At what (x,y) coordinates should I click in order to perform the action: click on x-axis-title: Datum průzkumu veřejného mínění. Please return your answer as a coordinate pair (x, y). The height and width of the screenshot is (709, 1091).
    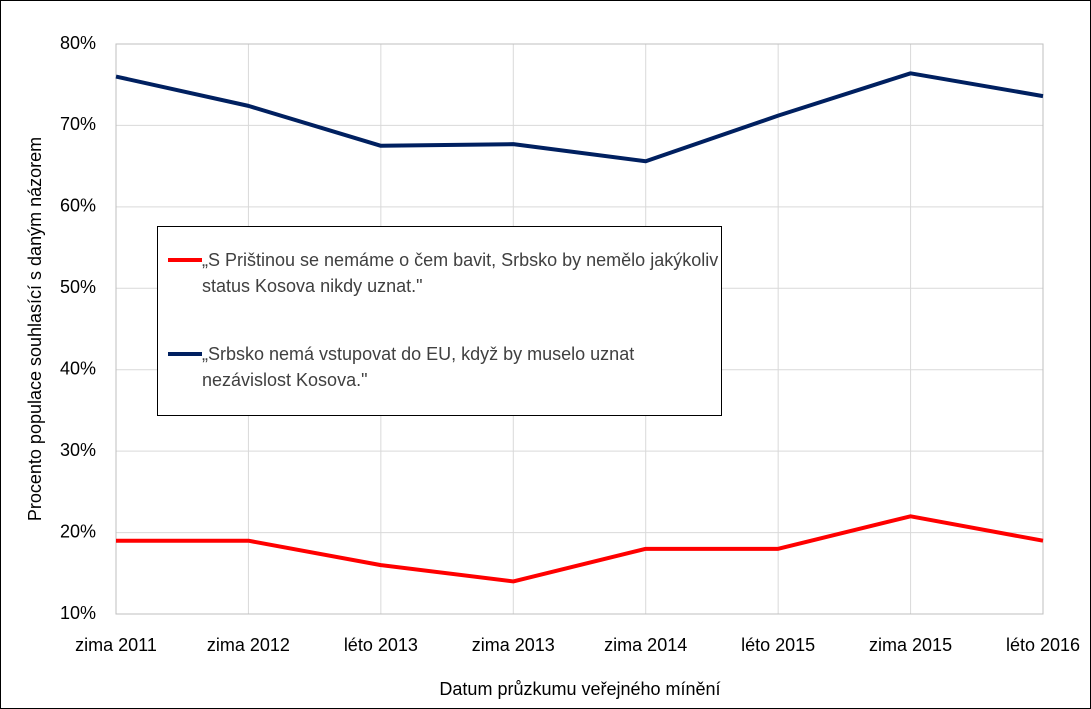
    Looking at the image, I should click on (579, 689).